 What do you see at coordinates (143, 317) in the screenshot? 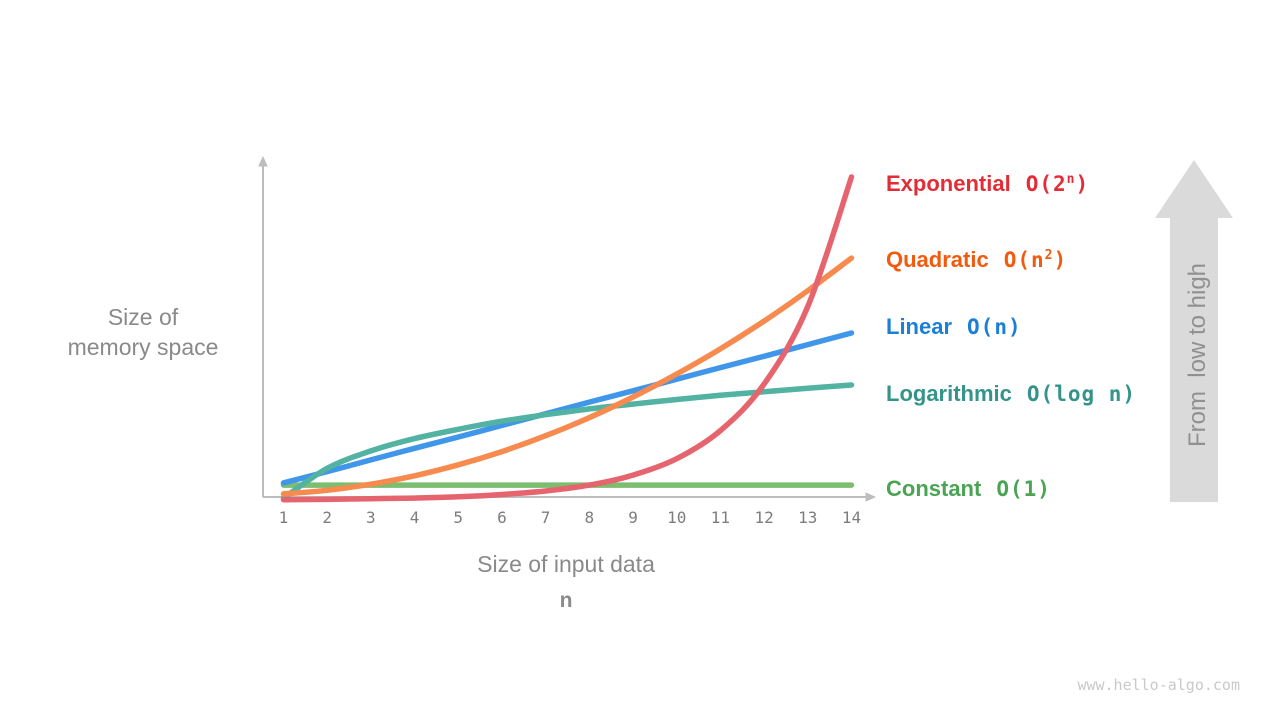
I see `y-axis-label-line1: Size of` at bounding box center [143, 317].